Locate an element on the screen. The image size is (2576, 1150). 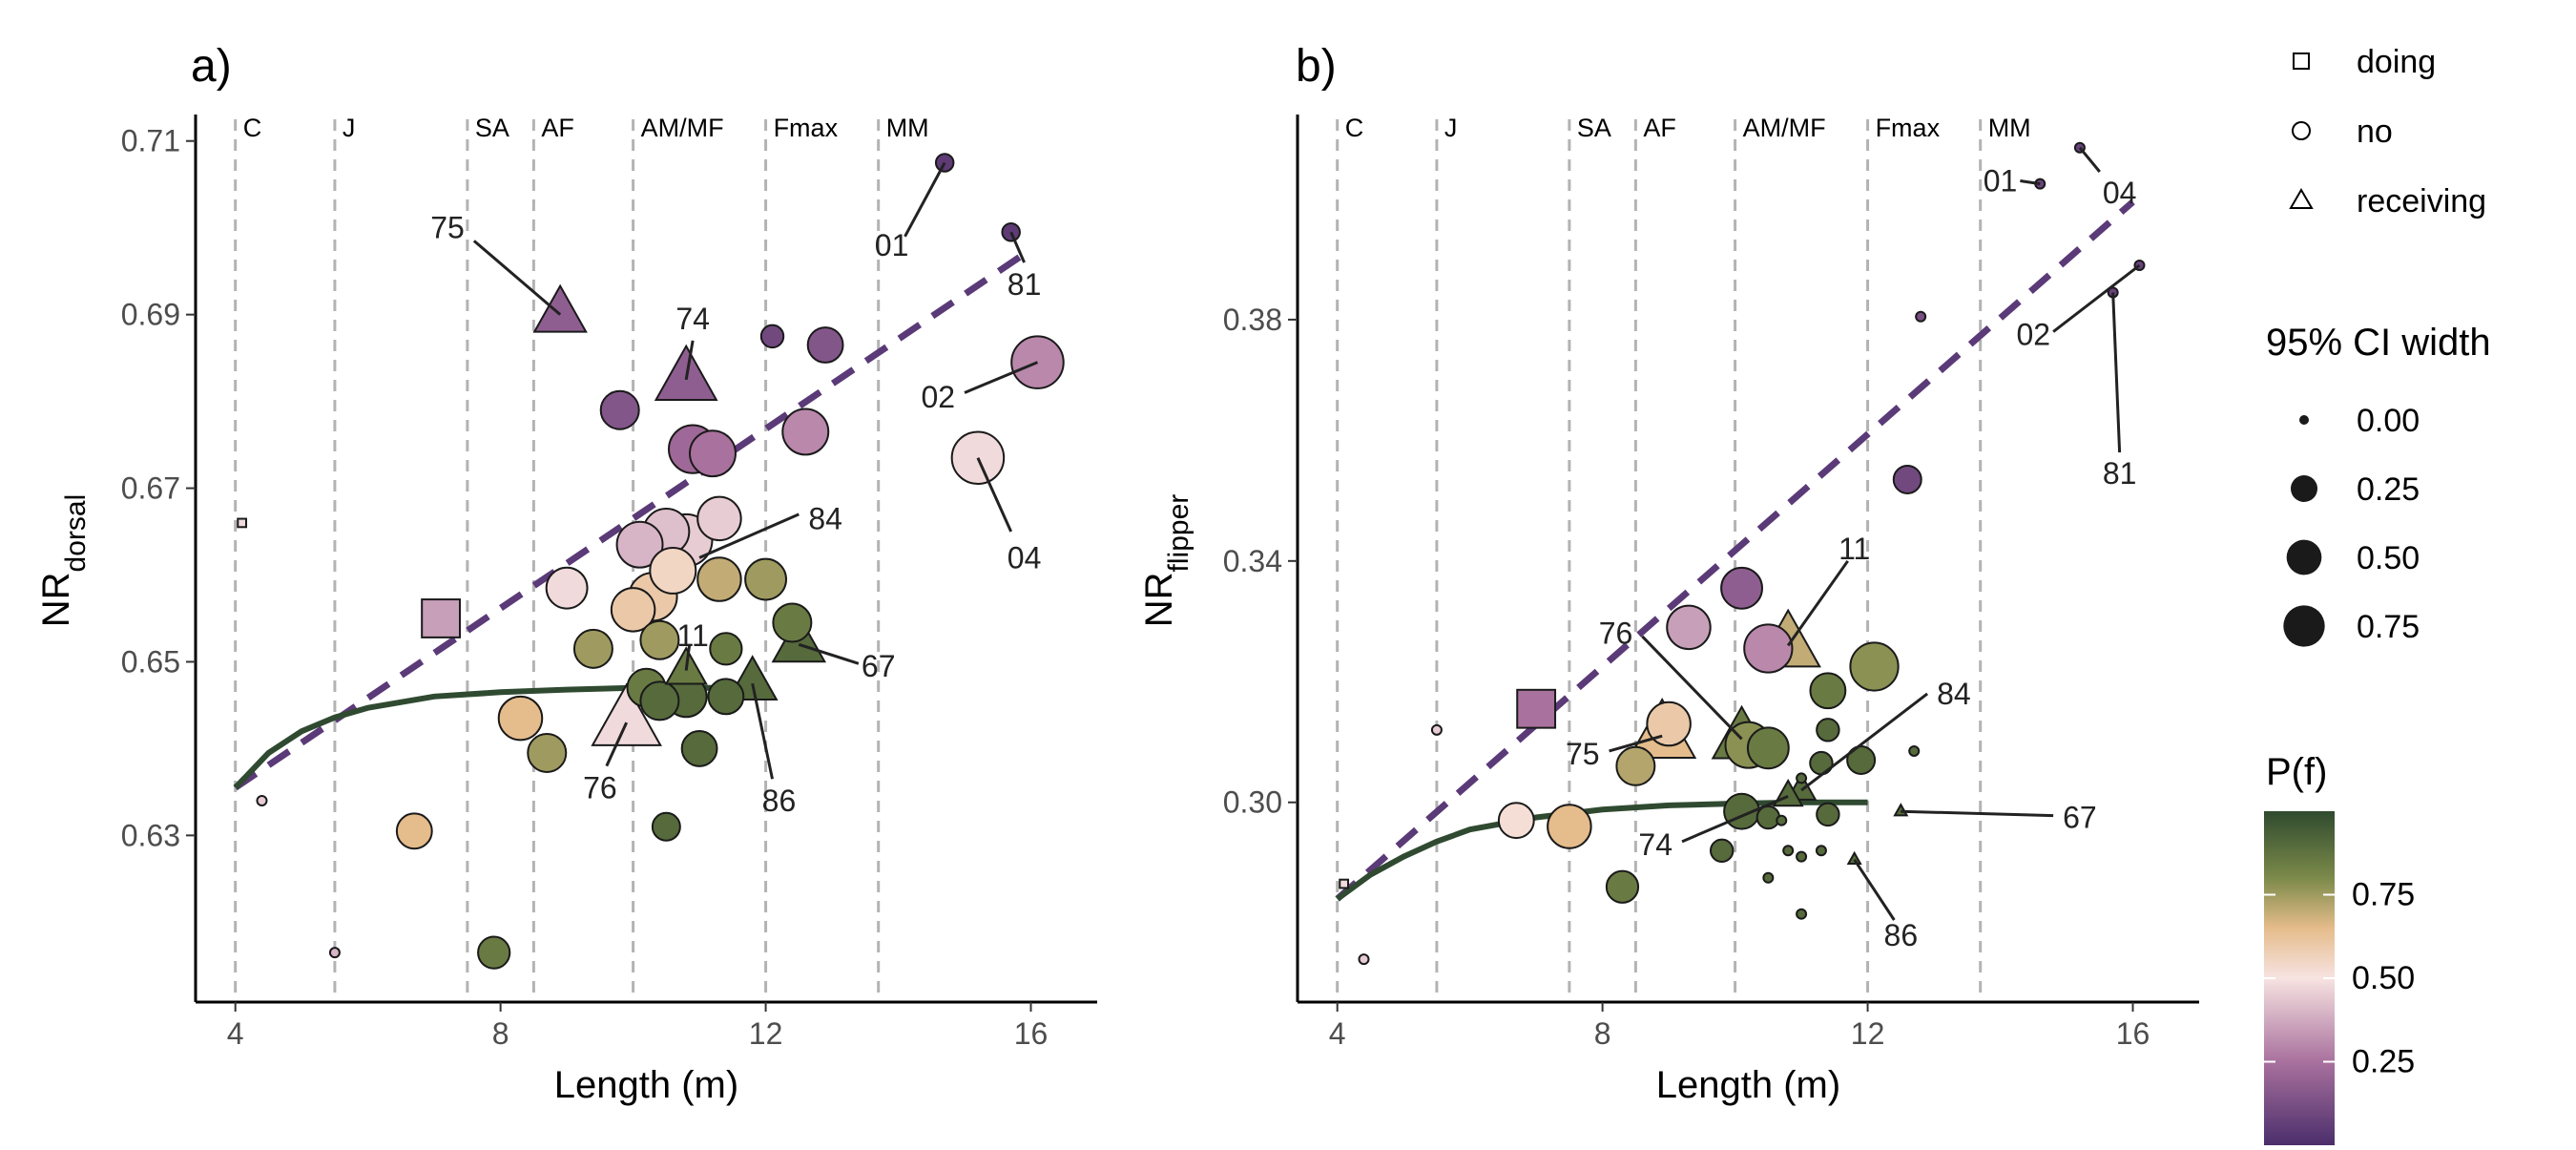
colorbar-tick-label: 0.75 is located at coordinates (2383, 895).